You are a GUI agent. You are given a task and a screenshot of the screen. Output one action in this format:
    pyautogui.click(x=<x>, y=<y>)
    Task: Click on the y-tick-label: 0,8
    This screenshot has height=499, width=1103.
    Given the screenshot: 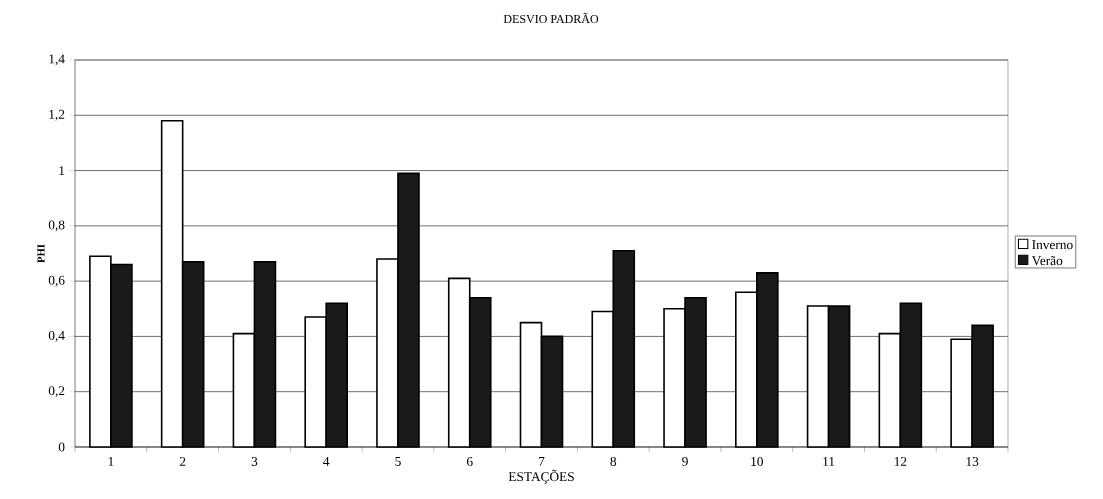 What is the action you would take?
    pyautogui.click(x=56, y=226)
    